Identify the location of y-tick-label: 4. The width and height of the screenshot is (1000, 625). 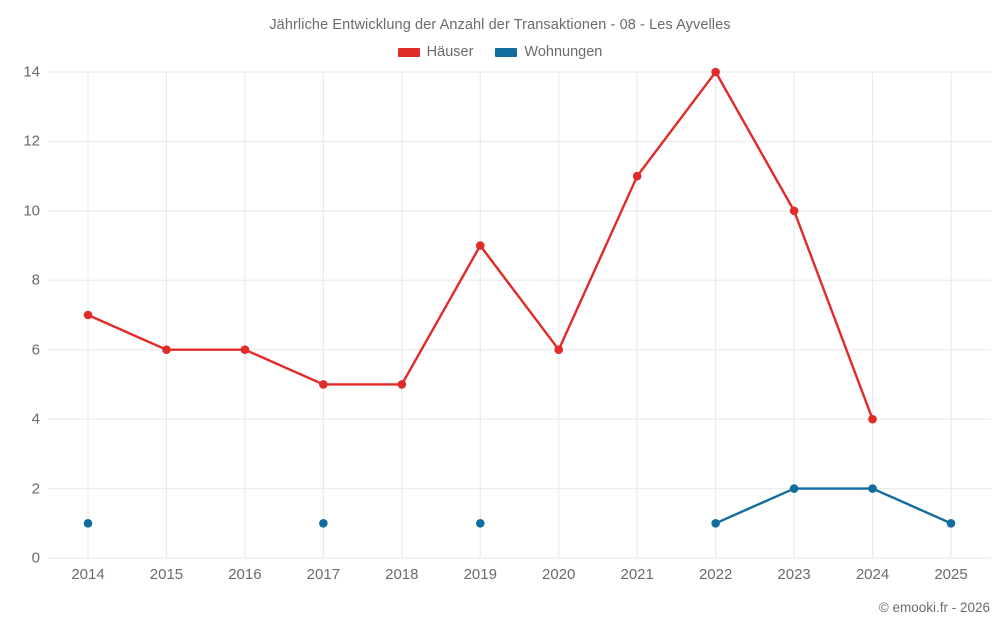
(35, 419).